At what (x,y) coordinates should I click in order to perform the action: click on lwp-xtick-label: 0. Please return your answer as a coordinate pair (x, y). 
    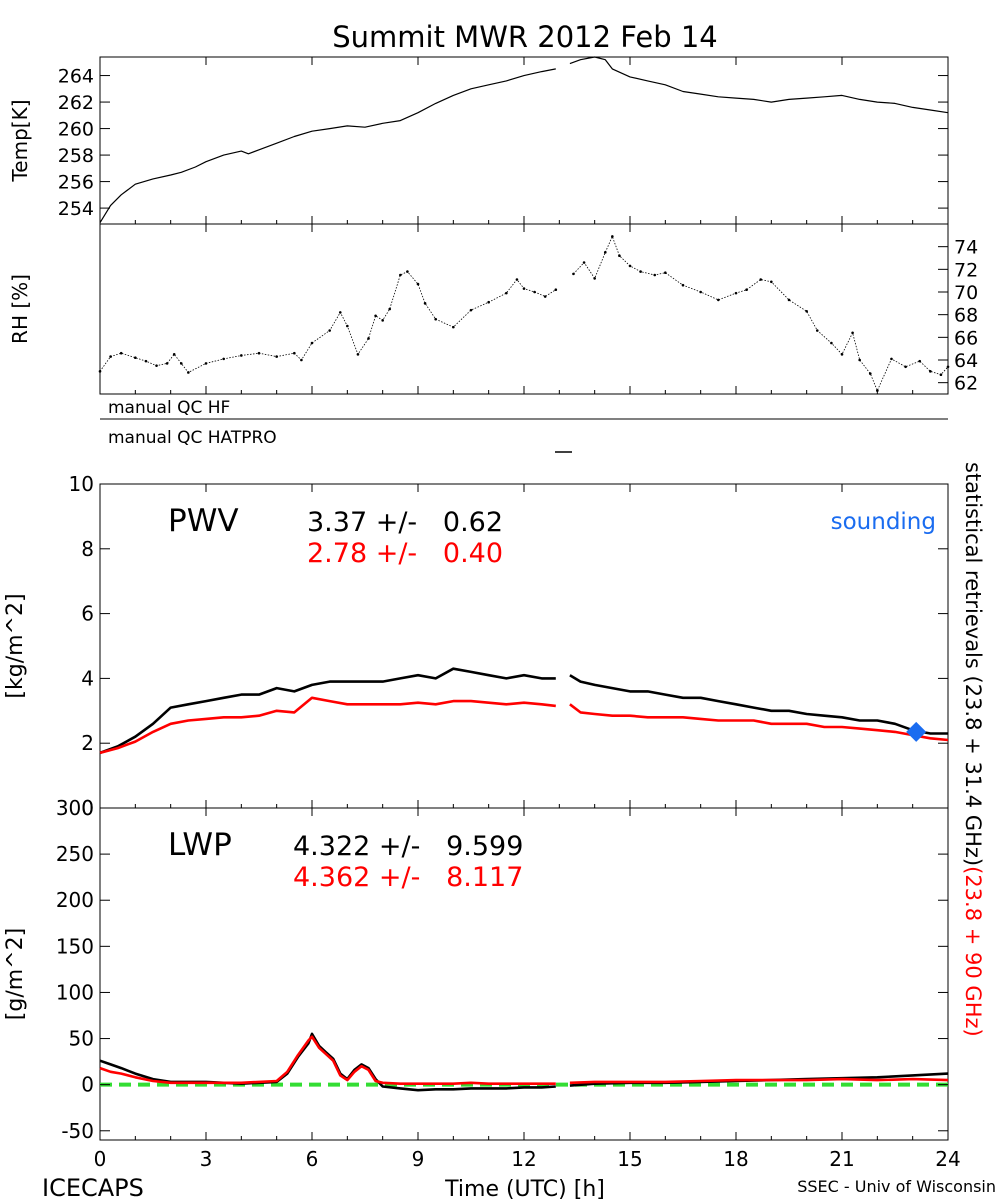
    Looking at the image, I should click on (100, 1159).